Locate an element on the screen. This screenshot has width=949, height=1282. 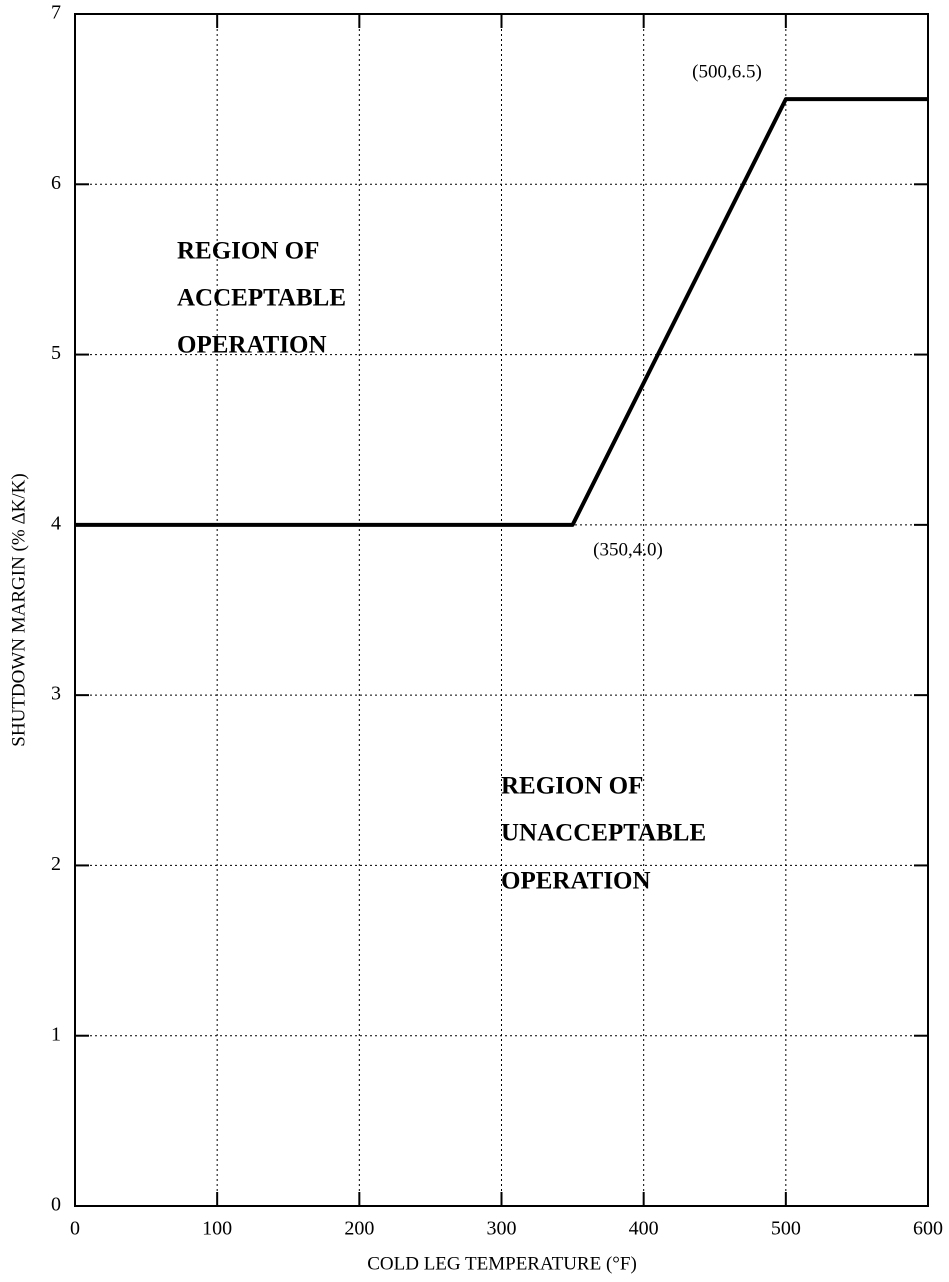
y-axis-label: SHUTDOWN MARGIN (% ΔK/K) is located at coordinates (18, 609).